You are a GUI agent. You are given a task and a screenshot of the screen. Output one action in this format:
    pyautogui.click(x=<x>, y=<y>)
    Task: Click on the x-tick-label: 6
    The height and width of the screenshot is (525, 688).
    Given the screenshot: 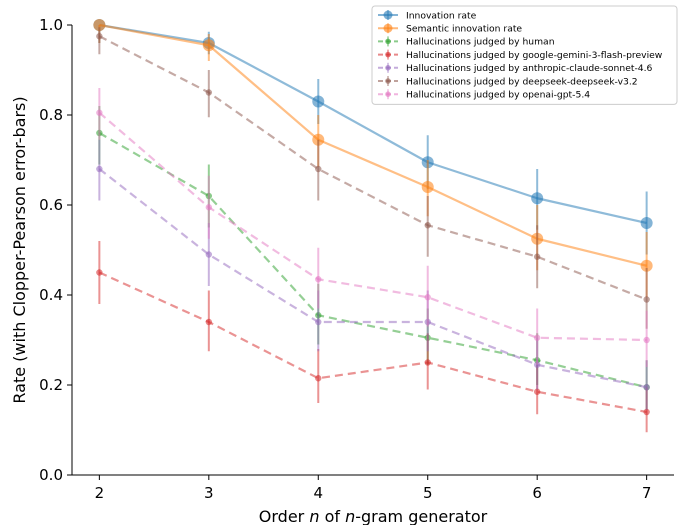 What is the action you would take?
    pyautogui.click(x=537, y=493)
    